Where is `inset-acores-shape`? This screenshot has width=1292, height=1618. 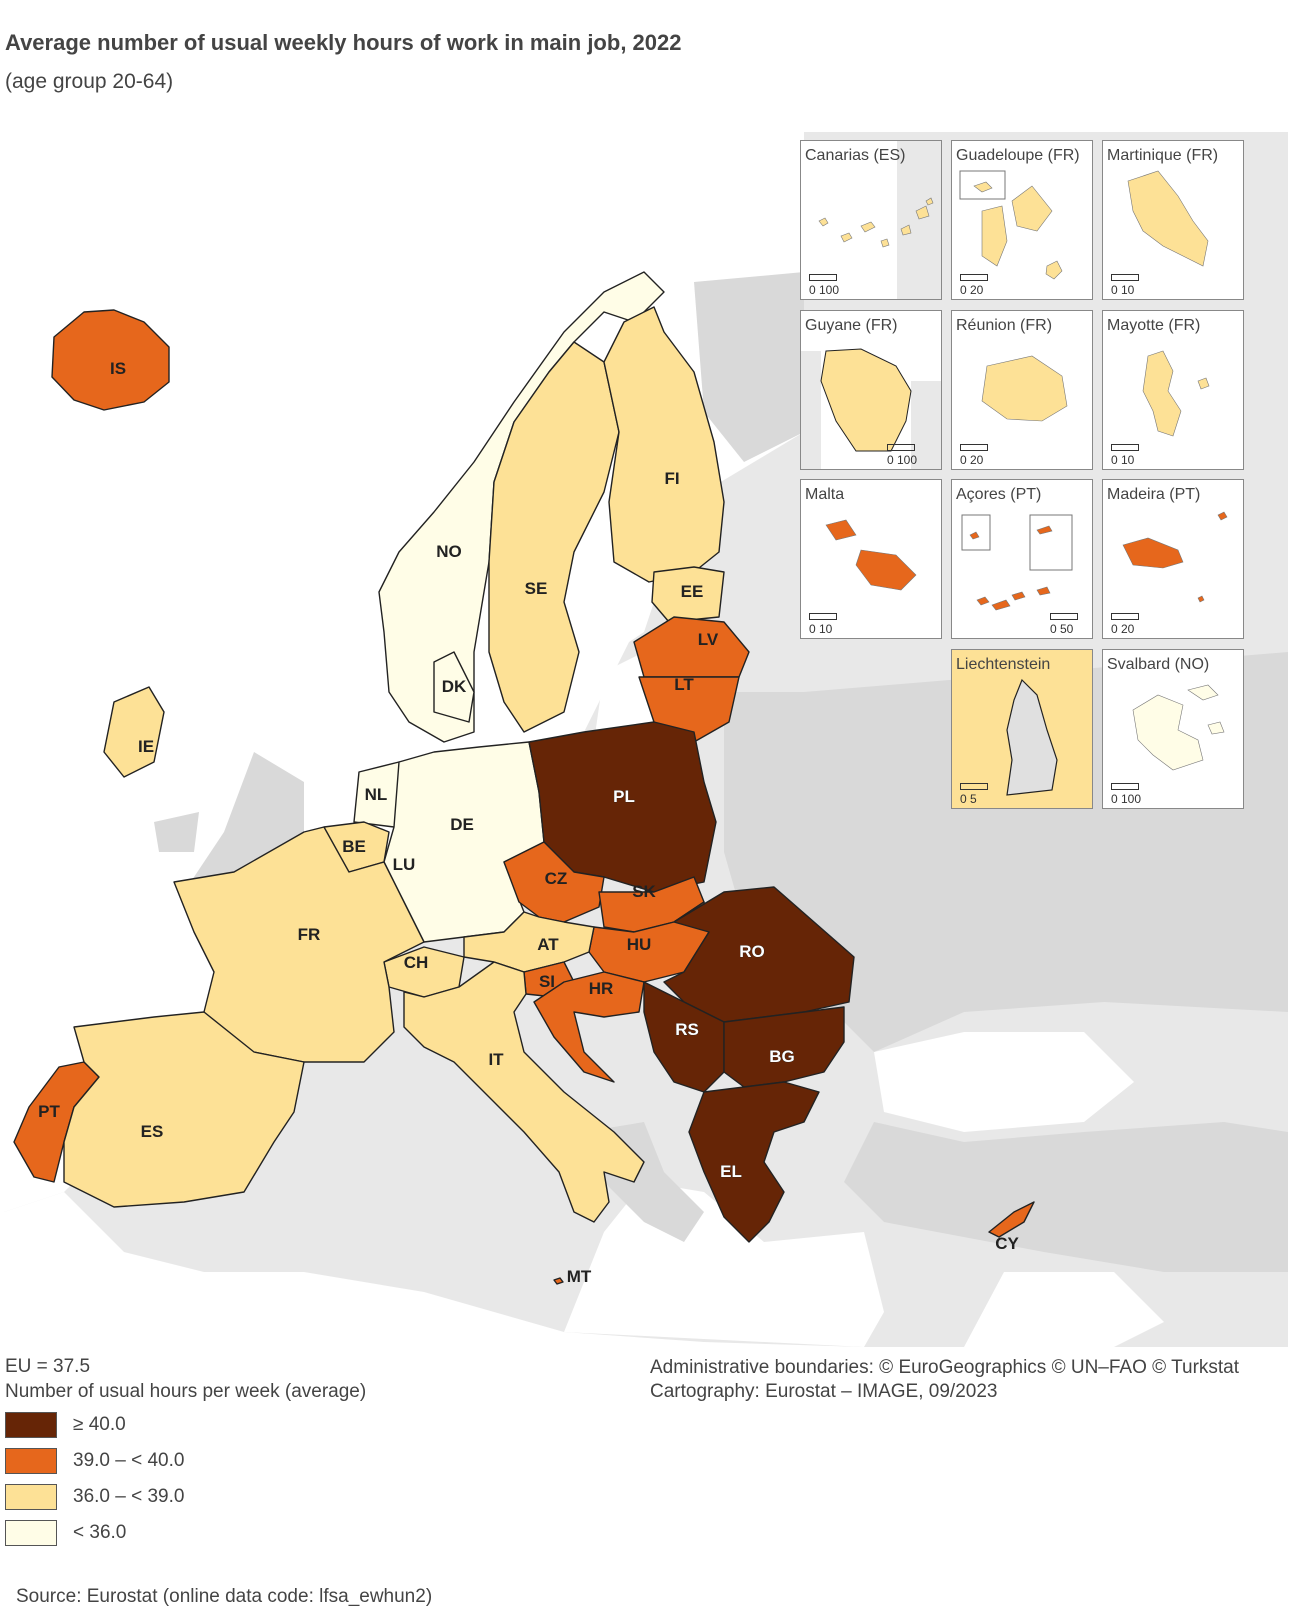 inset-acores-shape is located at coordinates (1017, 562).